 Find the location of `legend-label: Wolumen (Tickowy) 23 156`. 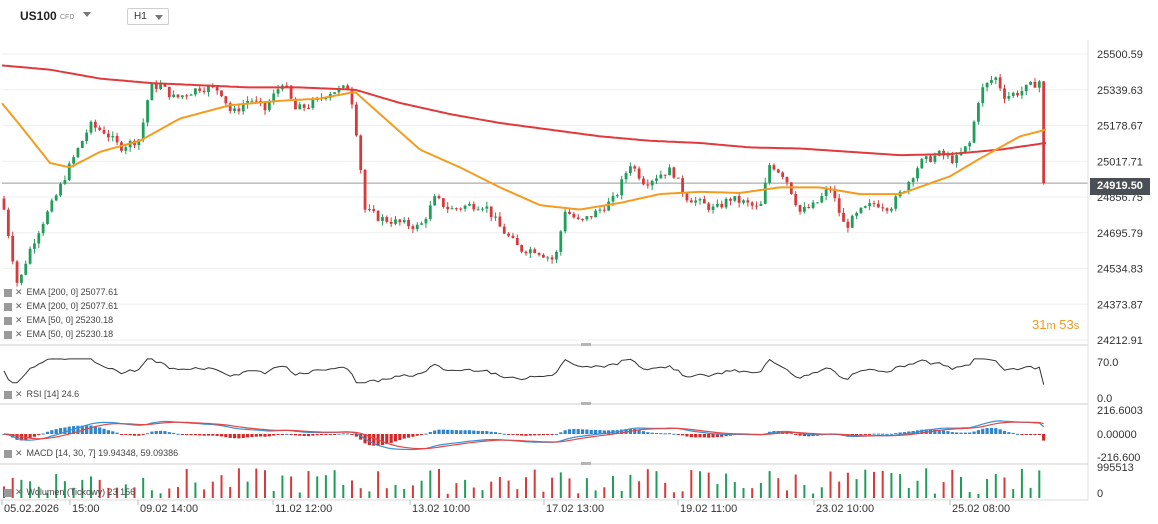

legend-label: Wolumen (Tickowy) 23 156 is located at coordinates (81, 492).